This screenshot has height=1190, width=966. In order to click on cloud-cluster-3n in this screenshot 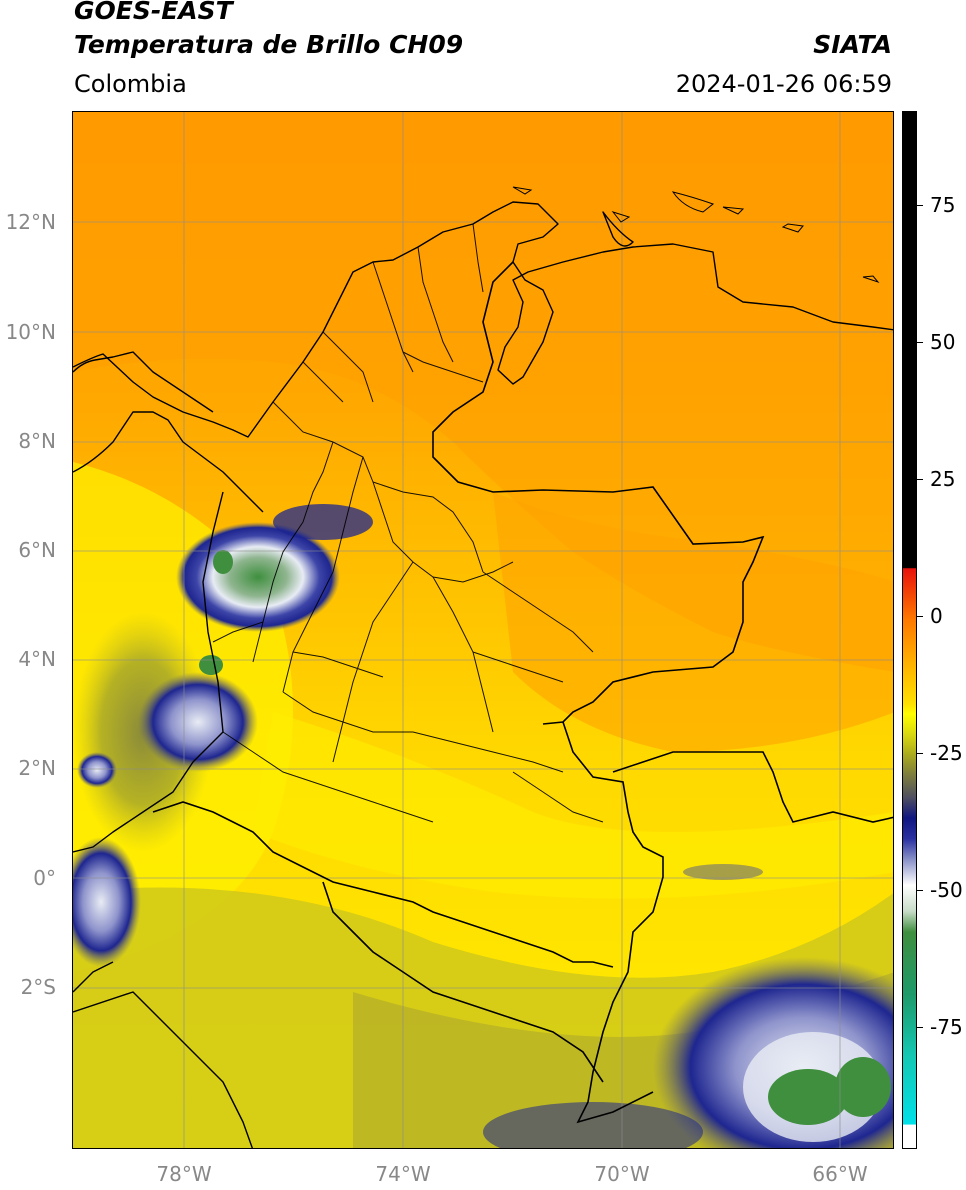, I will do `click(198, 722)`.